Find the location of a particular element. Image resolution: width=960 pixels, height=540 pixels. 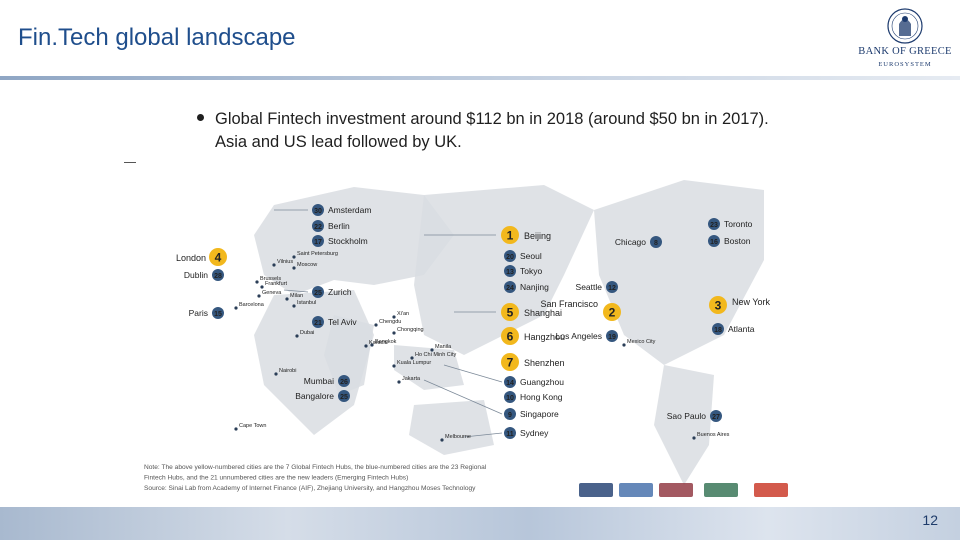

small-city-label: Kuala Lumpur is located at coordinates (414, 363).